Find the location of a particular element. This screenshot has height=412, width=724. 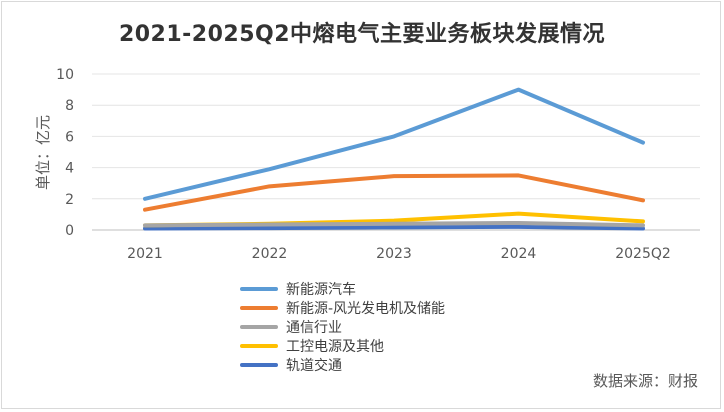

legend-label: 新能源汽车 is located at coordinates (321, 289).